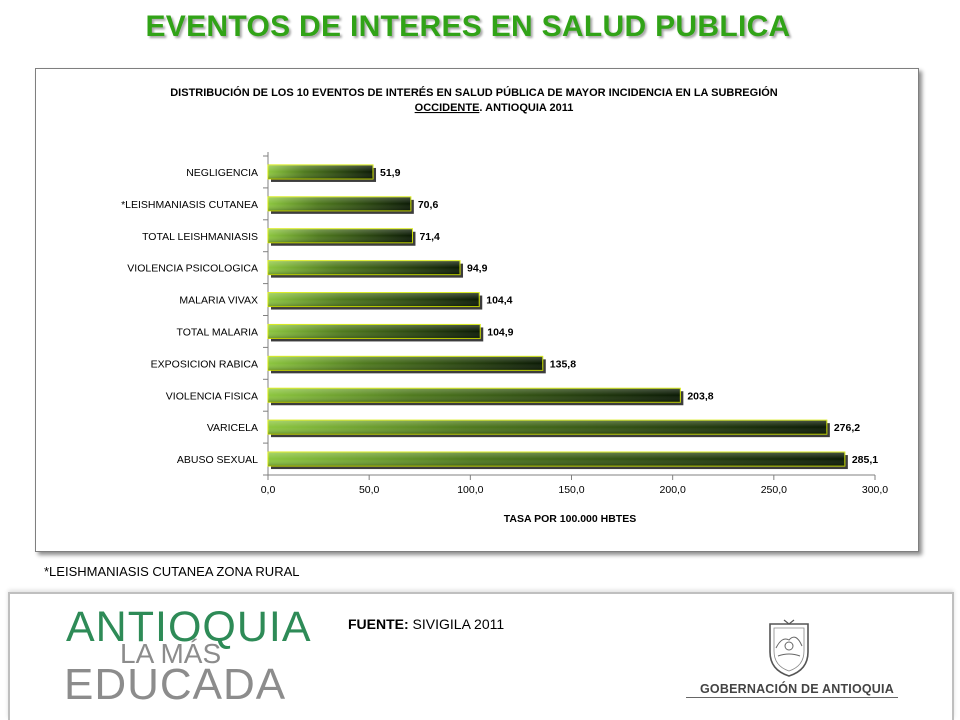 The height and width of the screenshot is (720, 960). I want to click on government-underline, so click(792, 697).